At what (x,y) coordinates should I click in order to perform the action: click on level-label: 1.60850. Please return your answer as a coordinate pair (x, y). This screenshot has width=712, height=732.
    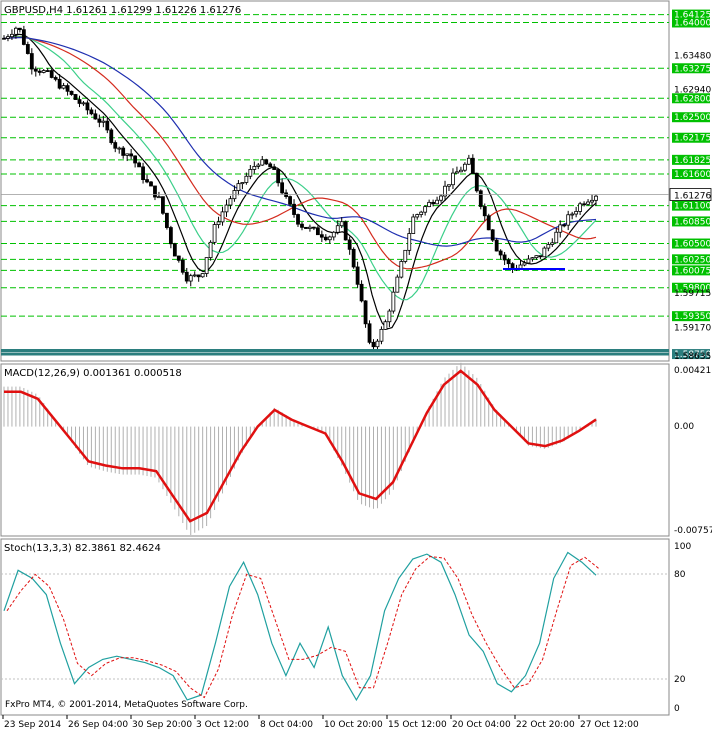
    Looking at the image, I should click on (692, 222).